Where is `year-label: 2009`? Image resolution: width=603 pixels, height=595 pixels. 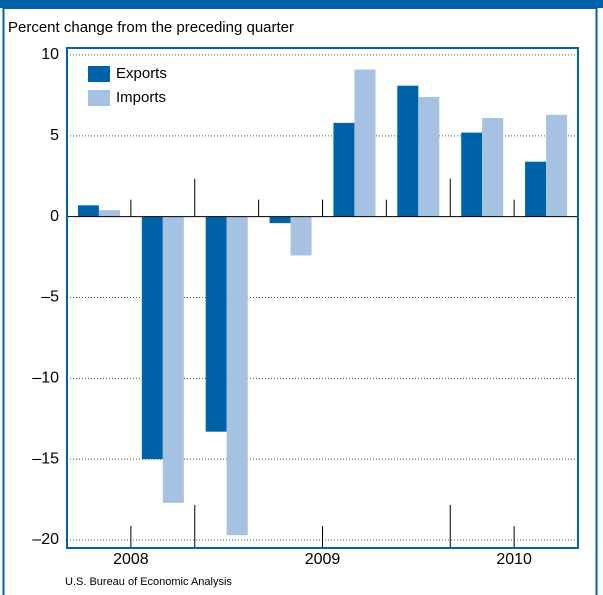
year-label: 2009 is located at coordinates (323, 559).